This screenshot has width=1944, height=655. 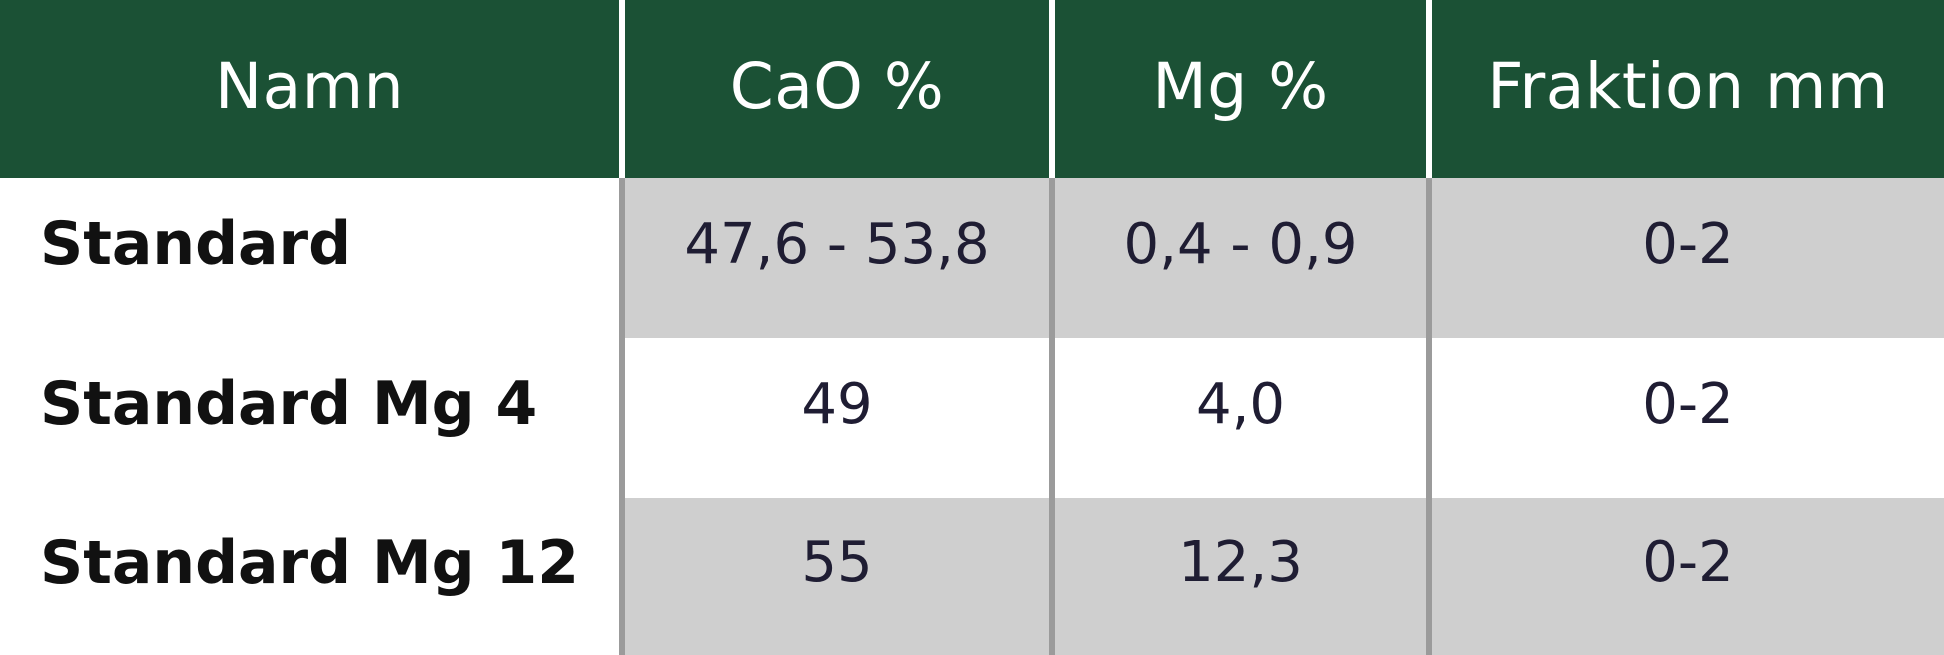 What do you see at coordinates (309, 89) in the screenshot?
I see `header-namn: Namn` at bounding box center [309, 89].